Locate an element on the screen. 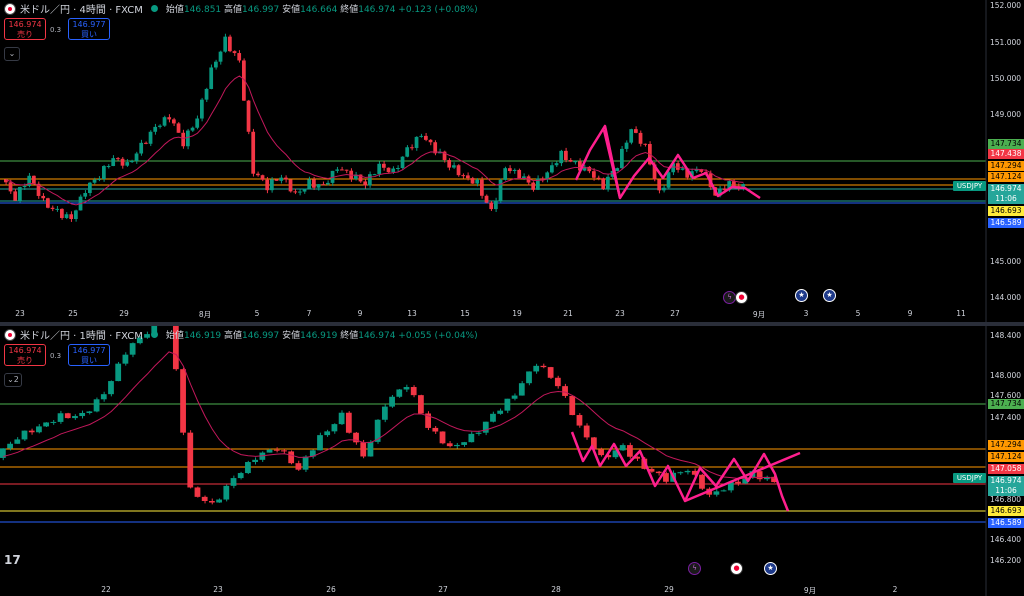 The image size is (1024, 596). price-level-tag: 146.693 is located at coordinates (1006, 211).